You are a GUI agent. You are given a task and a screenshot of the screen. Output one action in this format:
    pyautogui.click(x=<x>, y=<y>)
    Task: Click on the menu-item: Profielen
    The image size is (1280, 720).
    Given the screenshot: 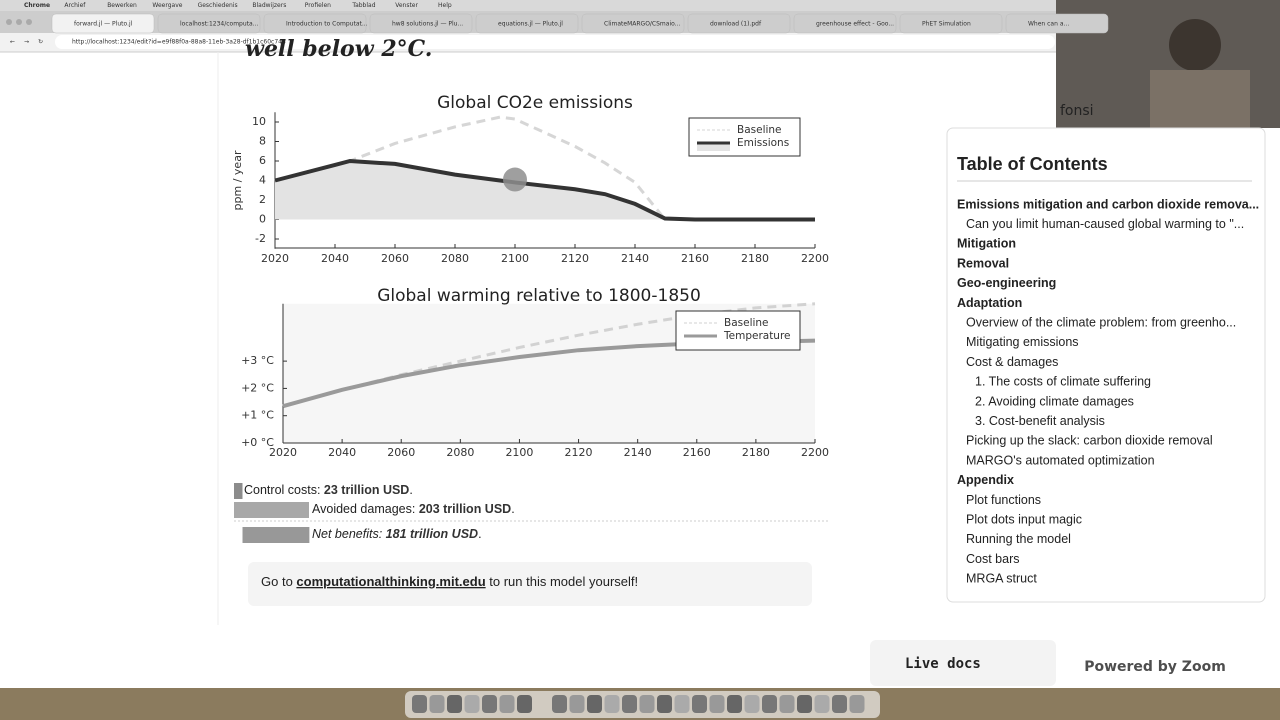 What is the action you would take?
    pyautogui.click(x=318, y=5)
    